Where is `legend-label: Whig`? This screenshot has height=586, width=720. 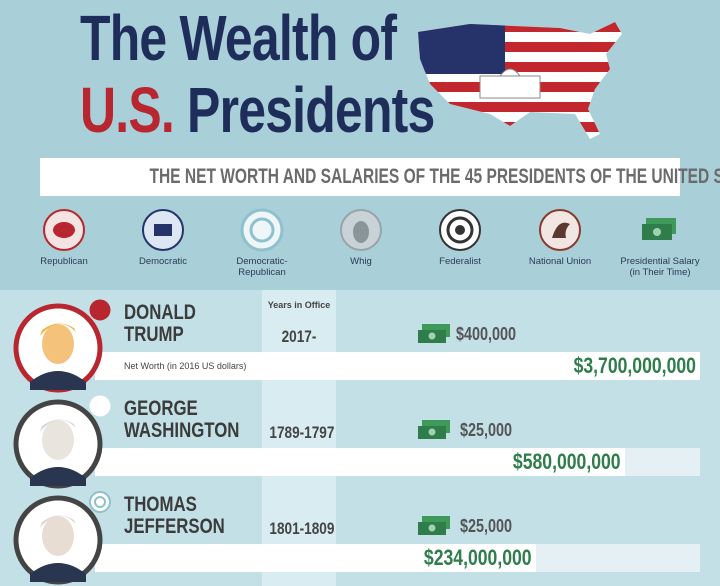
legend-label: Whig is located at coordinates (361, 261).